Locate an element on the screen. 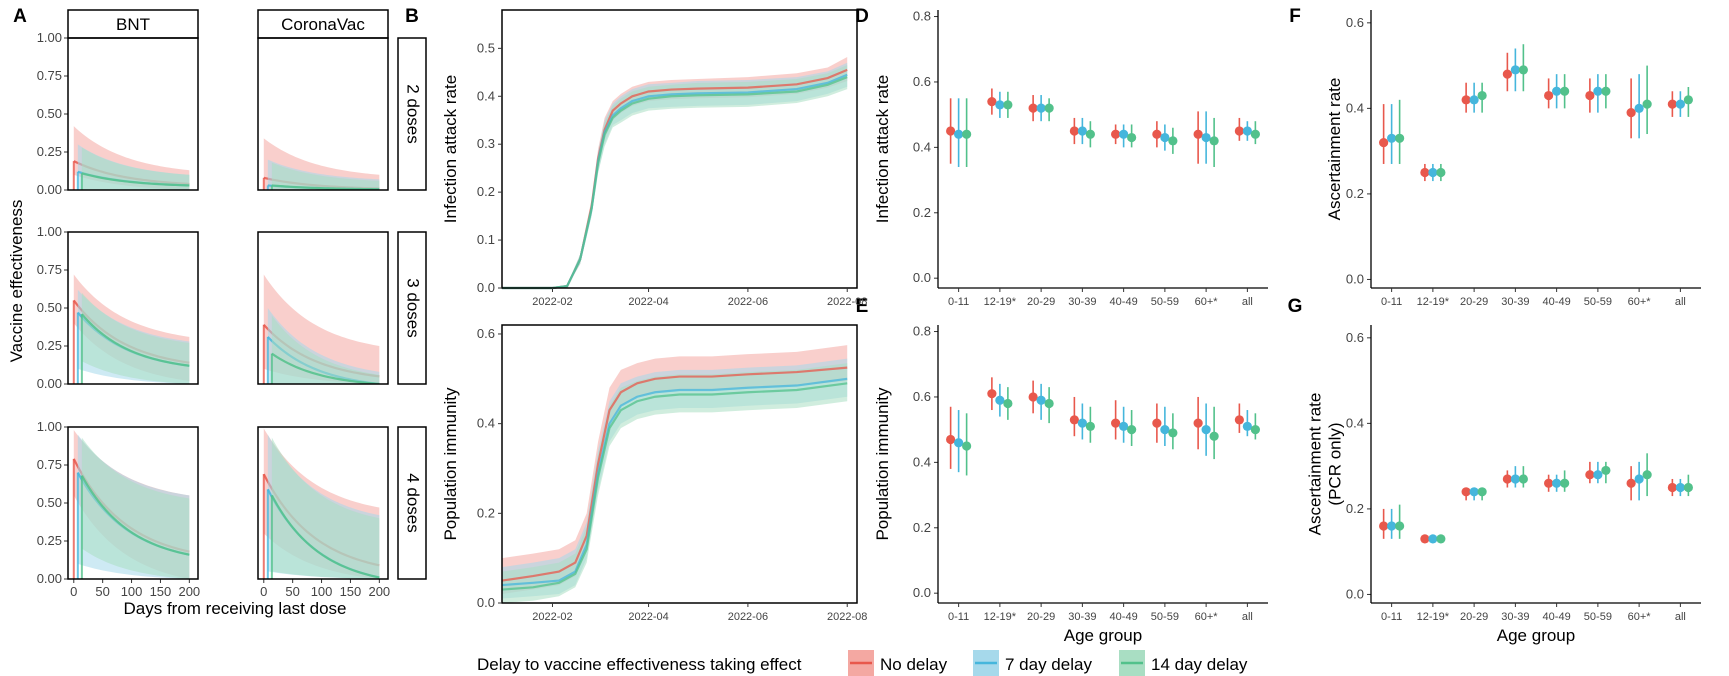  facet-plot-area is located at coordinates (321, 503).